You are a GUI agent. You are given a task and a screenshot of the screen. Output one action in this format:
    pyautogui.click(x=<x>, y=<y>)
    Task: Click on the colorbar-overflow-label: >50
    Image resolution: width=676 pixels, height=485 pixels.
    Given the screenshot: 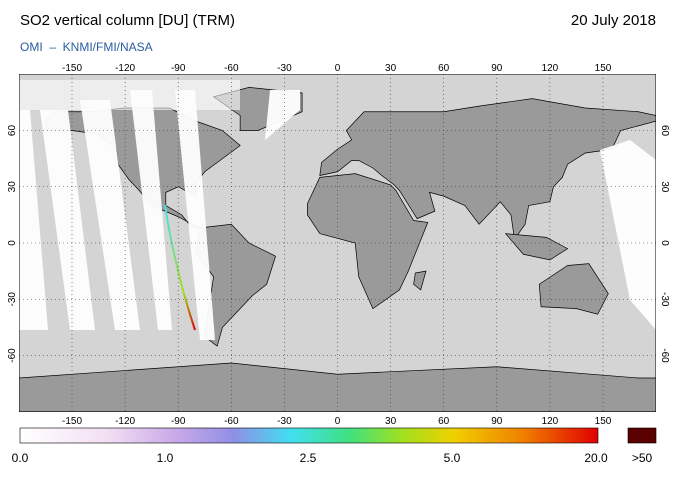 What is the action you would take?
    pyautogui.click(x=642, y=458)
    